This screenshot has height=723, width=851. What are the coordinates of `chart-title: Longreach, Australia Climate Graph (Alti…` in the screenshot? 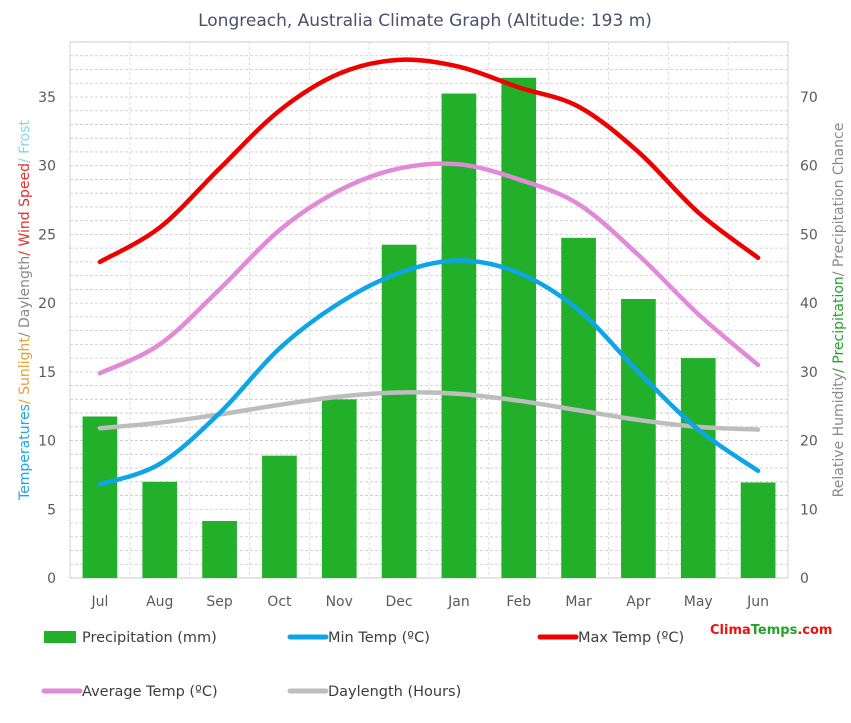 It's located at (425, 21).